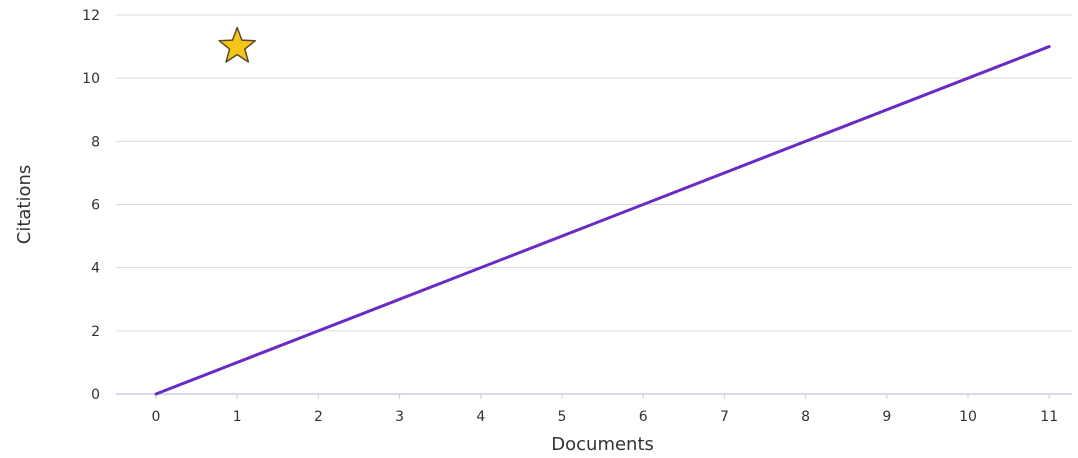 Image resolution: width=1078 pixels, height=458 pixels. I want to click on y-tick-label: 4, so click(95, 269).